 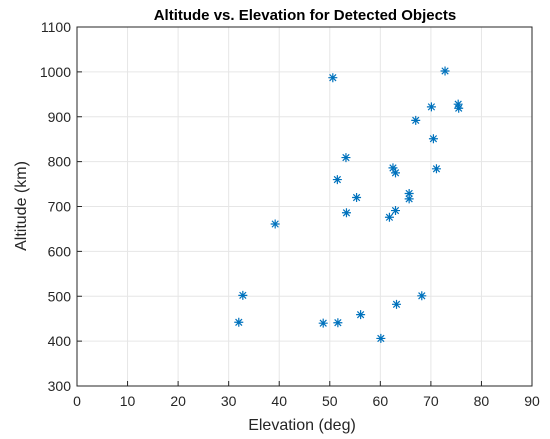 I want to click on y-tick-label: 600, so click(x=60, y=251).